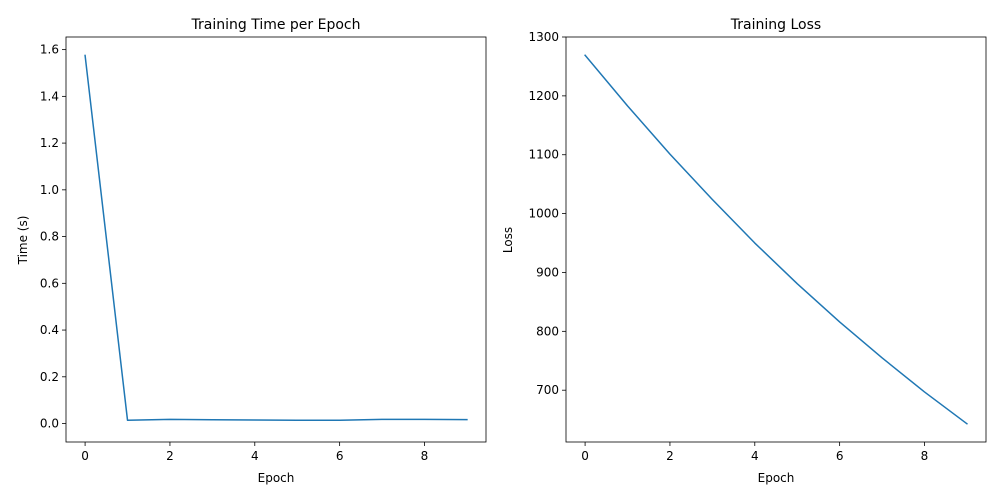 The image size is (1000, 500). What do you see at coordinates (49, 424) in the screenshot?
I see `y-tick-label: 0.0` at bounding box center [49, 424].